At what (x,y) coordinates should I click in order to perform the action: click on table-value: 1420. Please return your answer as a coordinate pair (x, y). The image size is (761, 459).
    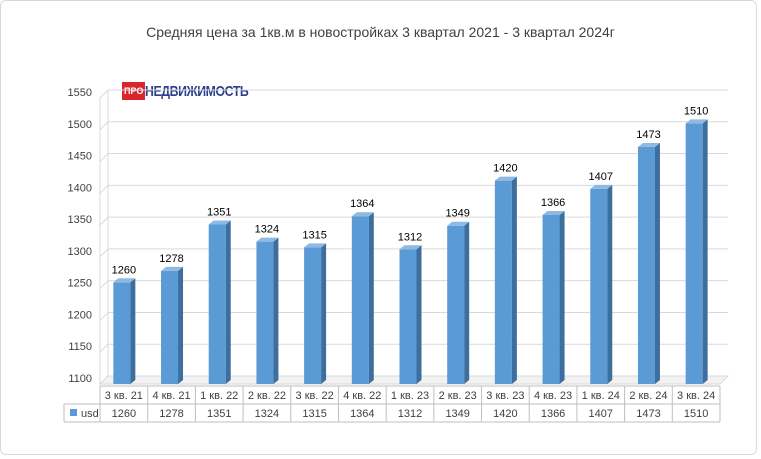
    Looking at the image, I should click on (505, 414).